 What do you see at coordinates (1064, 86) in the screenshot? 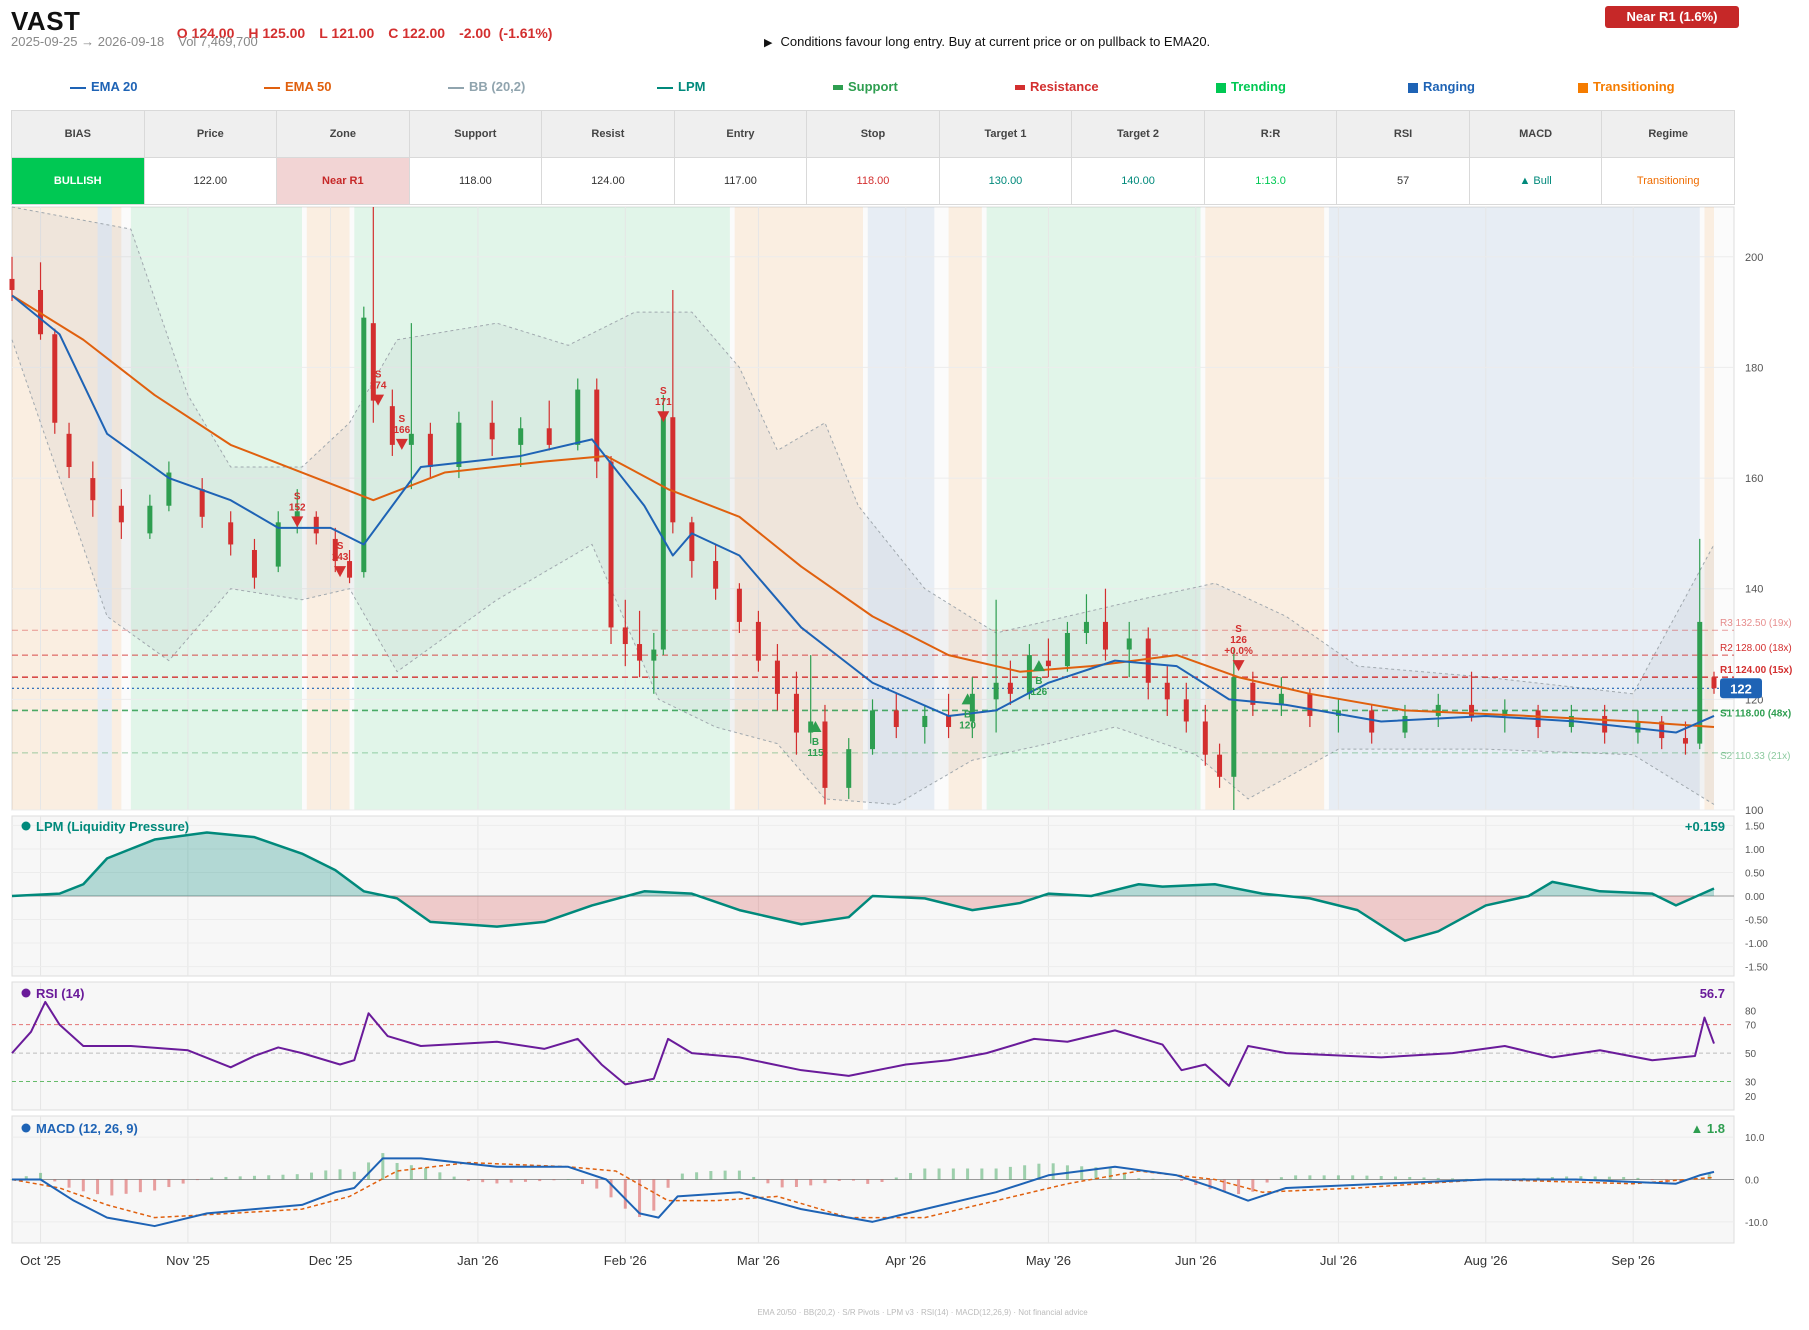
I see `legend-label: Resistance` at bounding box center [1064, 86].